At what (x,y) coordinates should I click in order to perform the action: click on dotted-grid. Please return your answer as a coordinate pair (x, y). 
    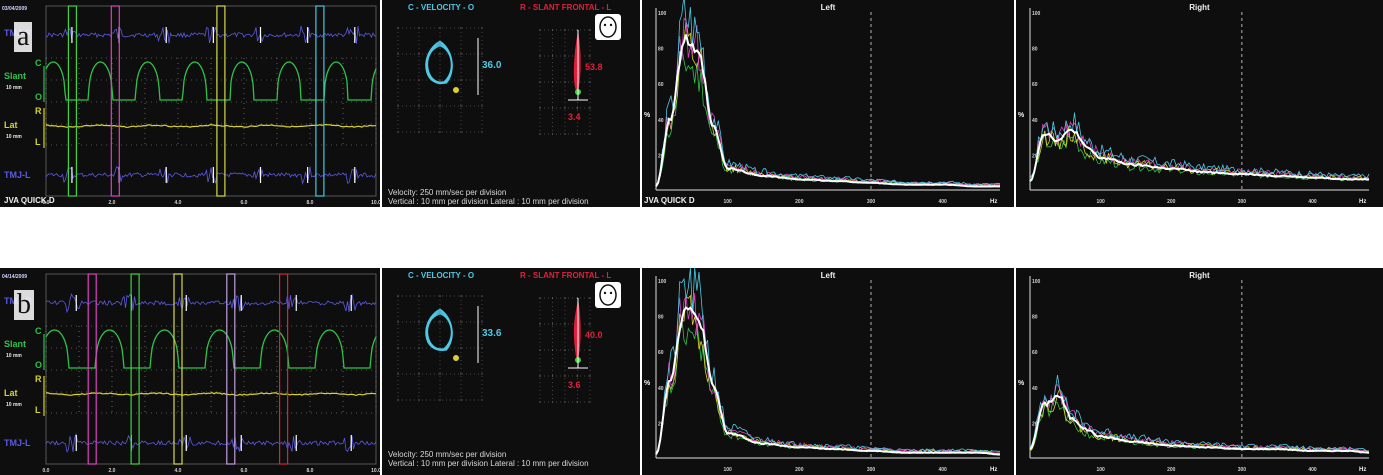
    Looking at the image, I should click on (211, 101).